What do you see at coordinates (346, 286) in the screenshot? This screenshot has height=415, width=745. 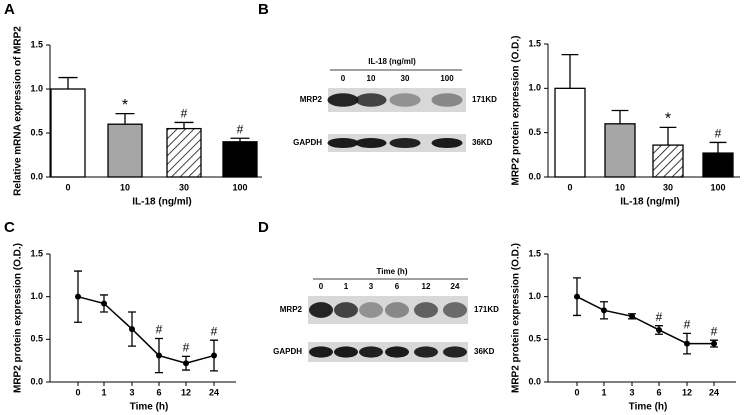 I see `lane-label: 1` at bounding box center [346, 286].